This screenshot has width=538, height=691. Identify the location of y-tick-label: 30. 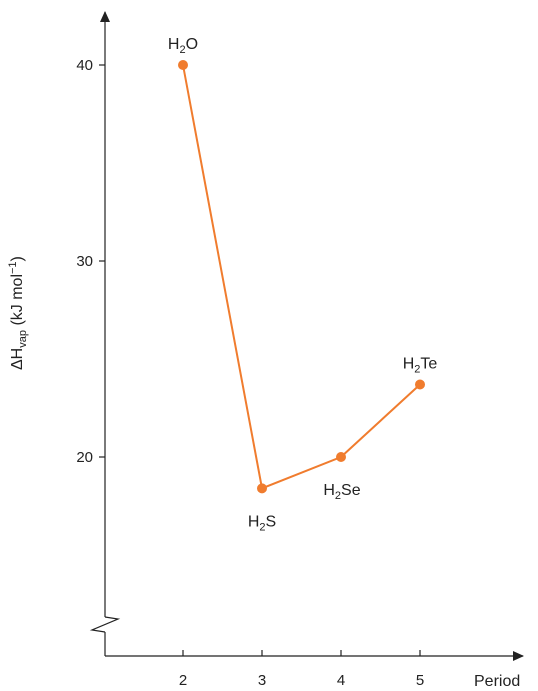
(84, 261).